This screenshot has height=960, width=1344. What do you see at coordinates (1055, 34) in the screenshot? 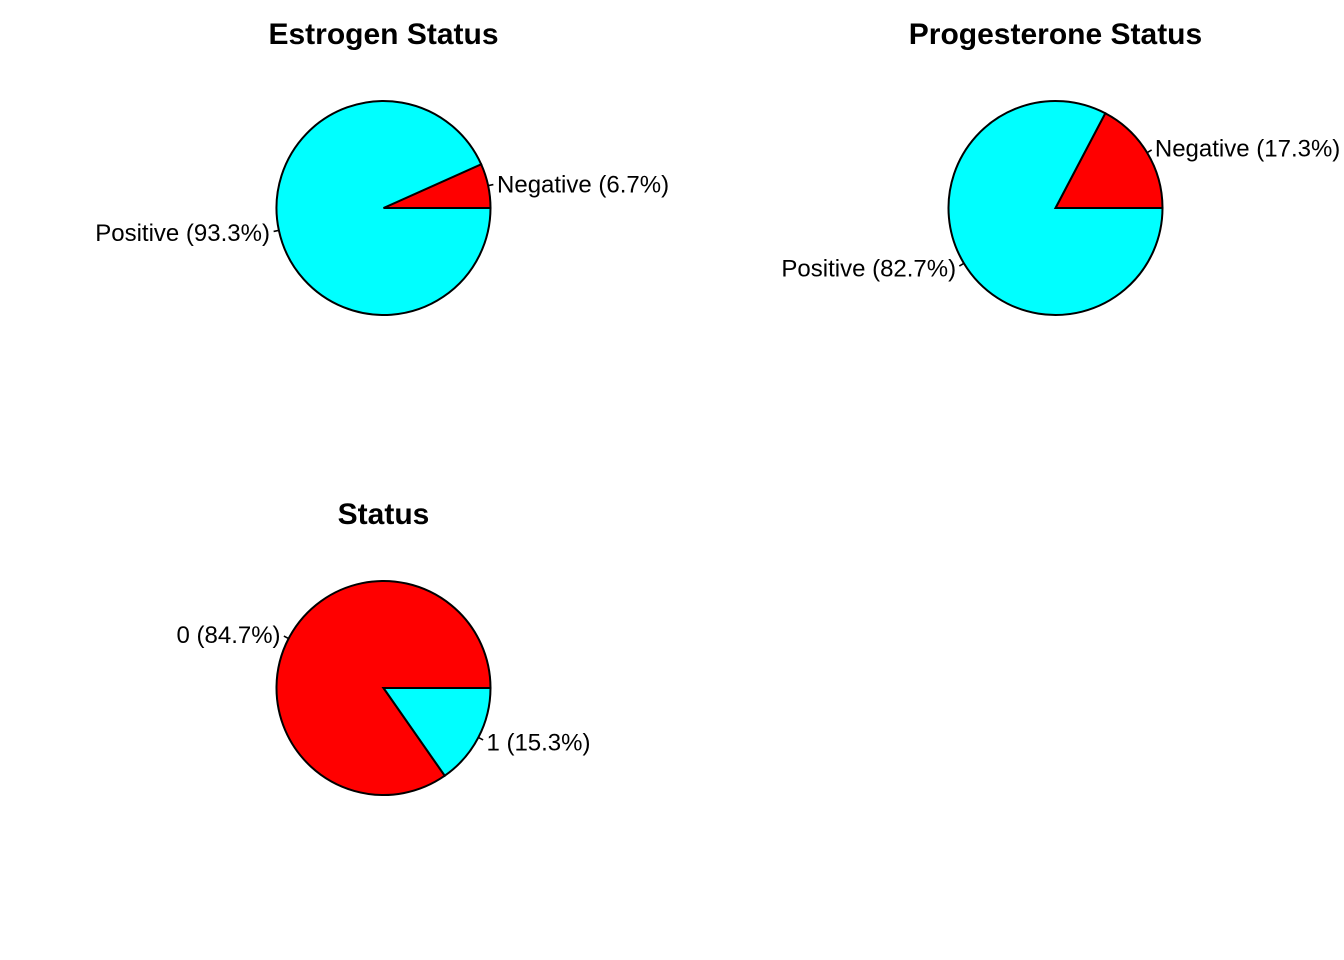
I see `chart-title: Progesterone Status` at bounding box center [1055, 34].